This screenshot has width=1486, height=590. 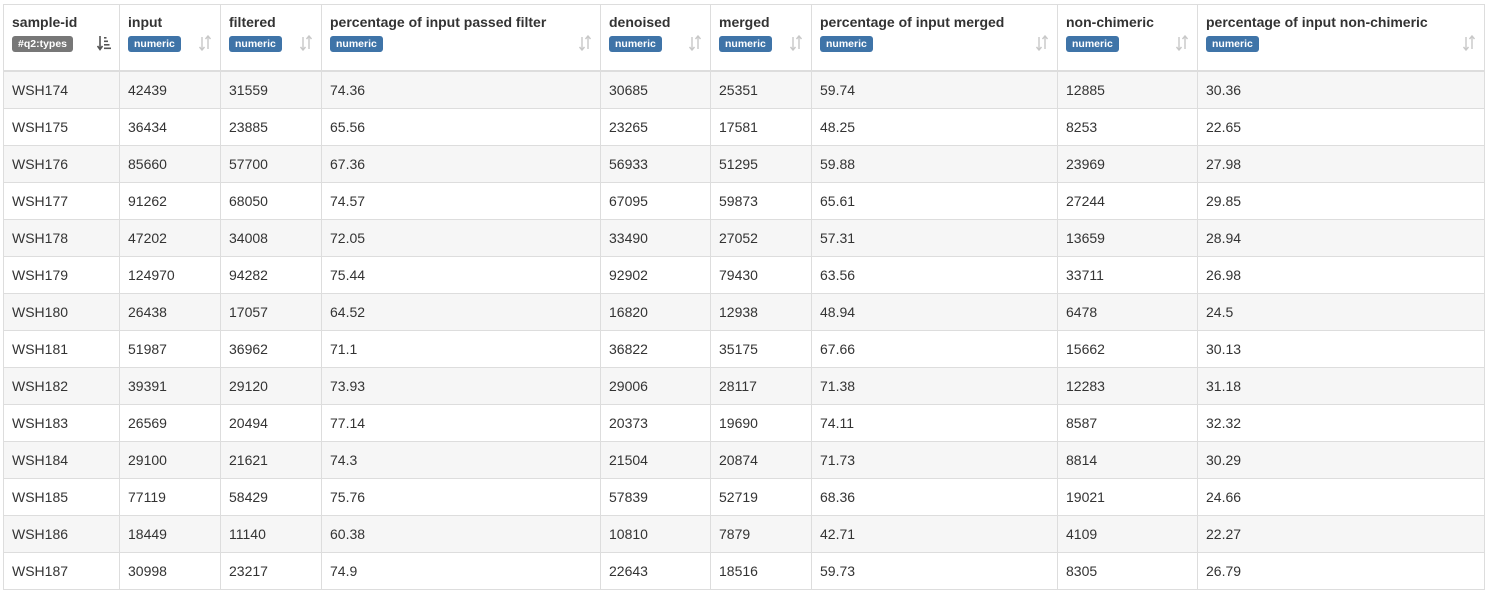 What do you see at coordinates (761, 349) in the screenshot?
I see `cell-merged: 35175` at bounding box center [761, 349].